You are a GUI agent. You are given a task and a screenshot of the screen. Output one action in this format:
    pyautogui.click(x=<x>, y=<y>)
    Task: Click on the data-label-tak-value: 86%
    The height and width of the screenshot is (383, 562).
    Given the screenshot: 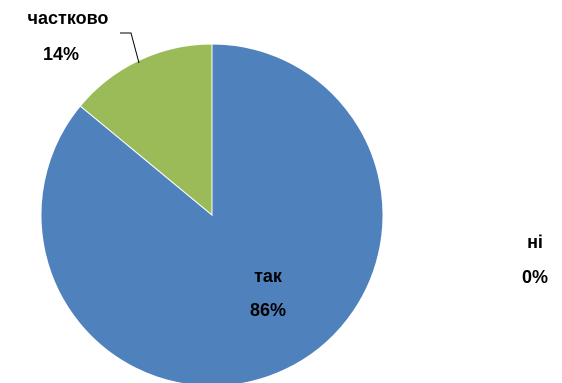 What is the action you would take?
    pyautogui.click(x=268, y=310)
    